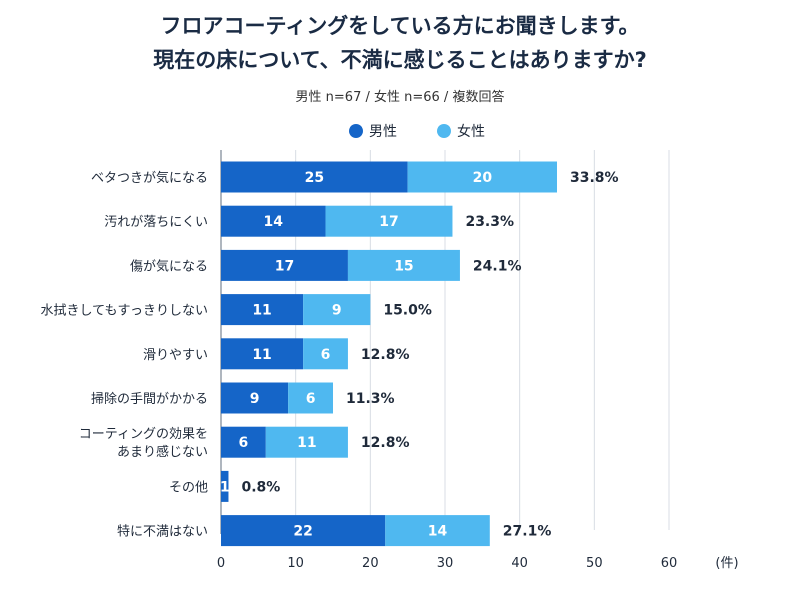 Image resolution: width=800 pixels, height=600 pixels. I want to click on category-label: 傷が気になる, so click(169, 266).